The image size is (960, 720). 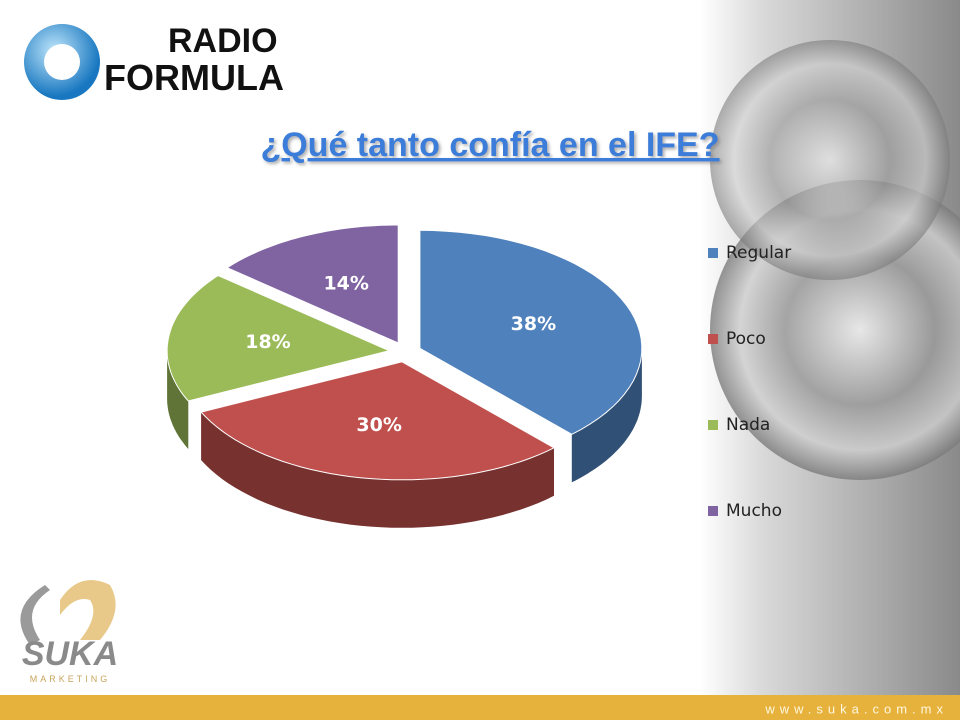 I want to click on logo-mark, so click(x=62, y=62).